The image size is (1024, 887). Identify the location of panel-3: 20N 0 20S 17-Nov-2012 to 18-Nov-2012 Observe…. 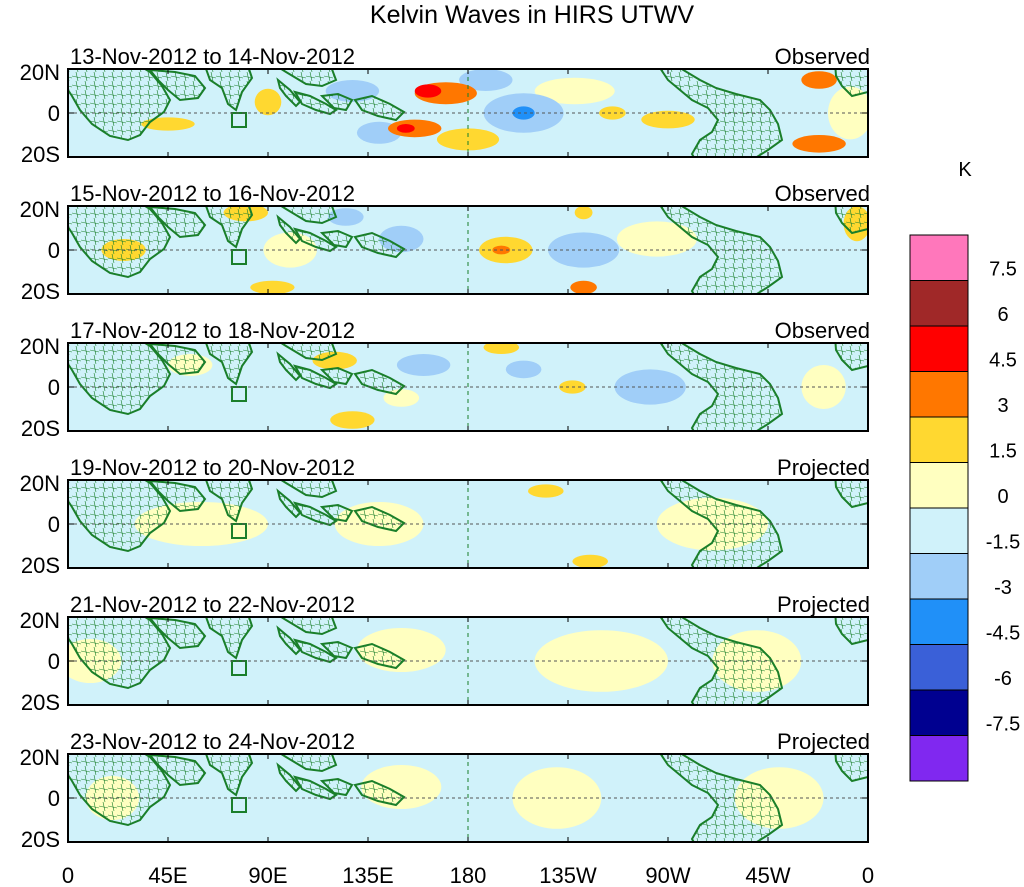
(445, 379).